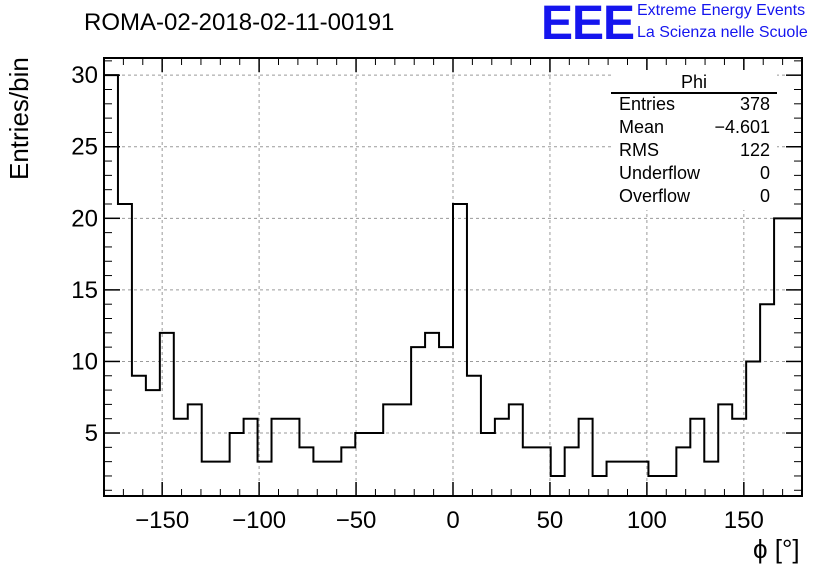 The height and width of the screenshot is (572, 836). I want to click on x-tick-label: −150, so click(162, 520).